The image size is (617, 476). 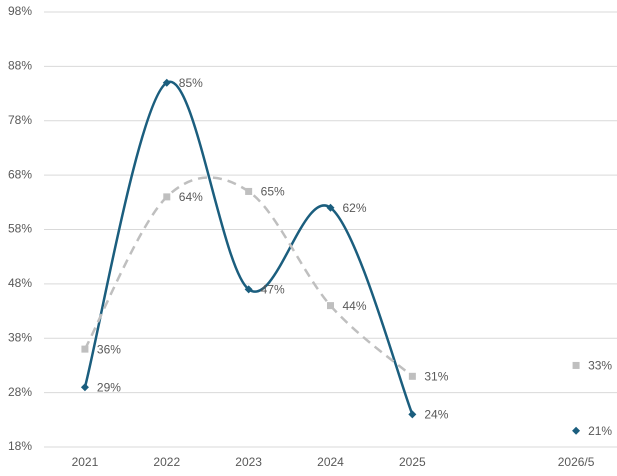 I want to click on data-label: 44%, so click(x=355, y=306).